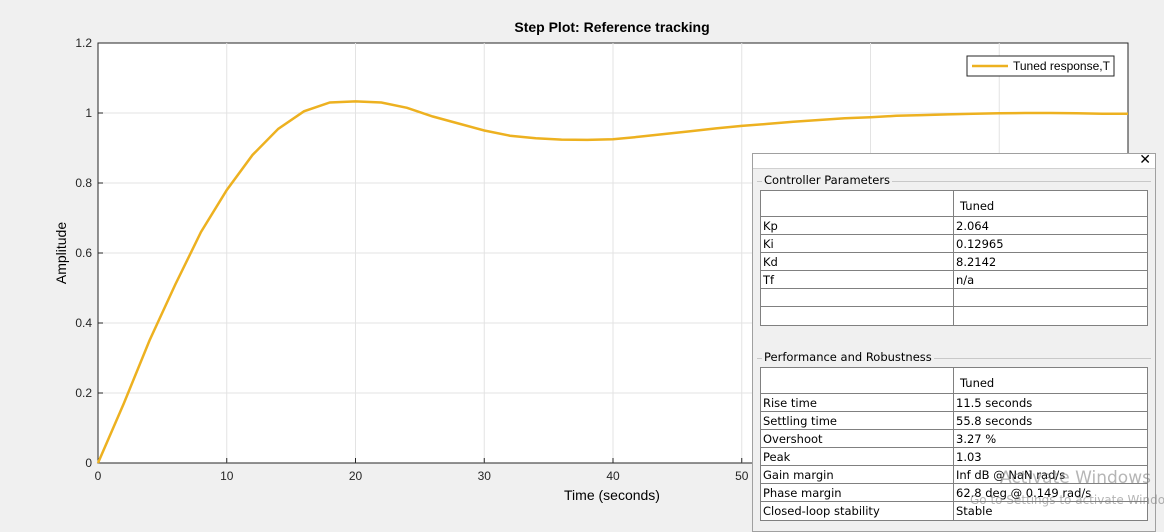  Describe the element at coordinates (980, 244) in the screenshot. I see `param-value: 0.12965` at that location.